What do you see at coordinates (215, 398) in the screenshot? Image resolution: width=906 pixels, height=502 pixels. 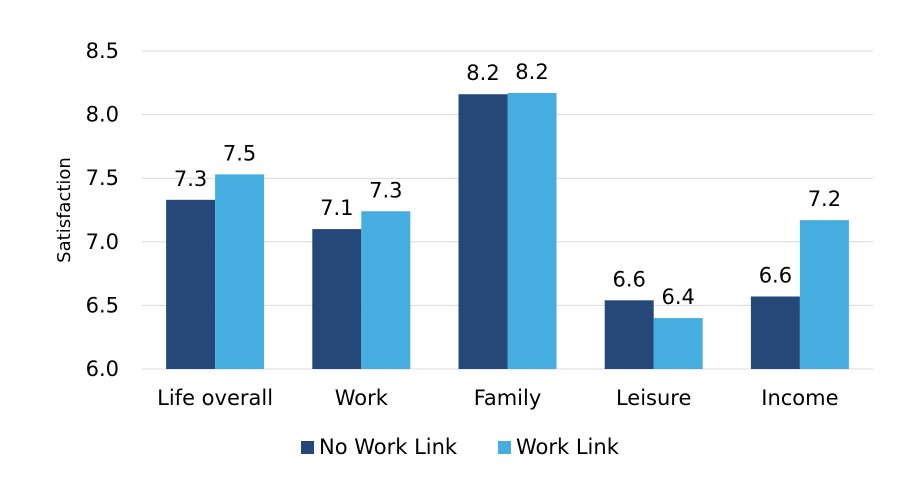 I see `x-category-label: Life overall` at bounding box center [215, 398].